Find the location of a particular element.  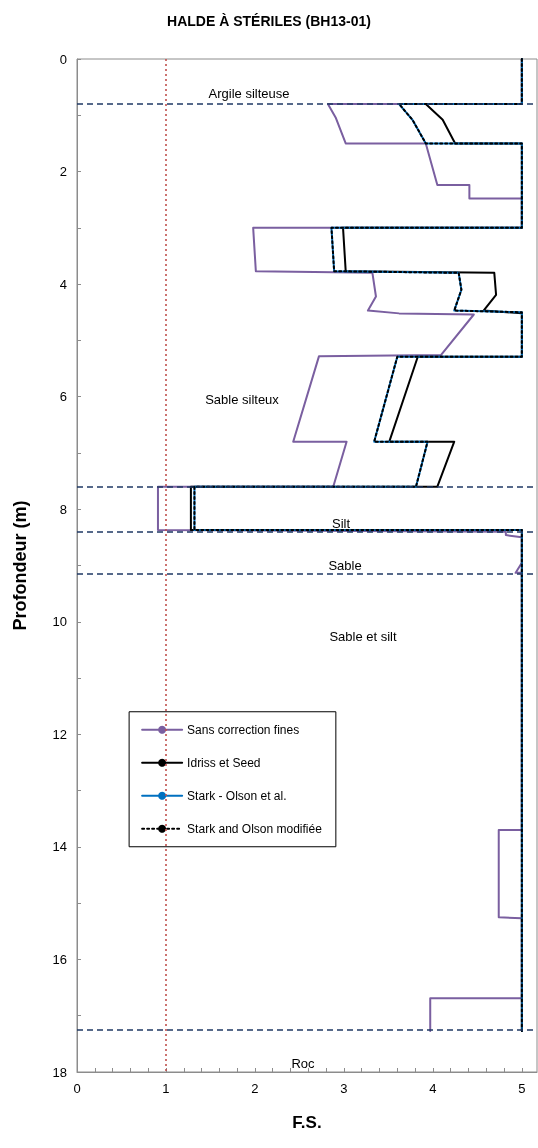

annotation: Sable silteux is located at coordinates (242, 399).